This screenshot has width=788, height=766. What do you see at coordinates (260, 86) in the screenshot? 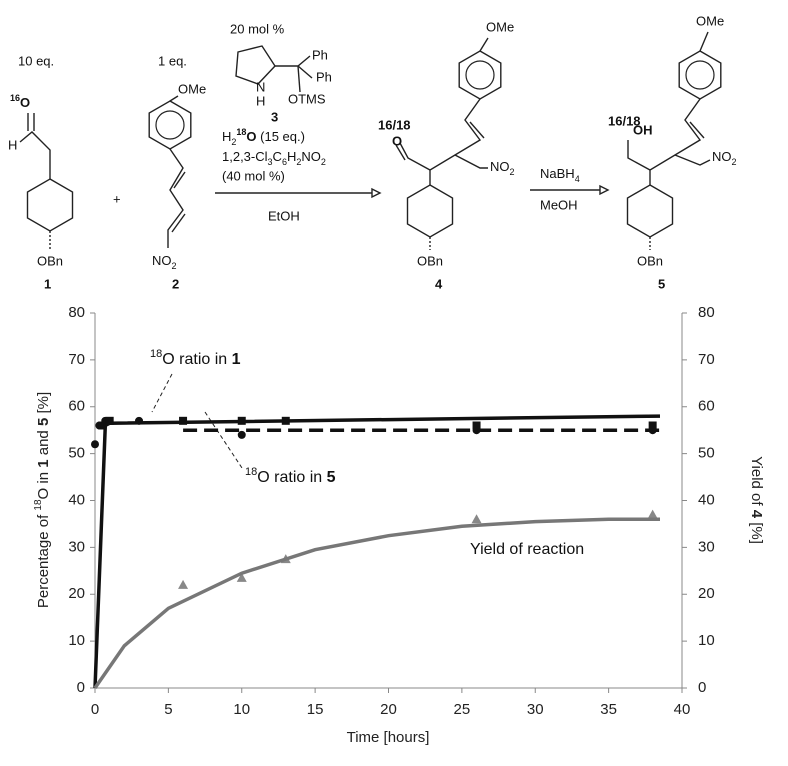
I see `atom: N` at bounding box center [260, 86].